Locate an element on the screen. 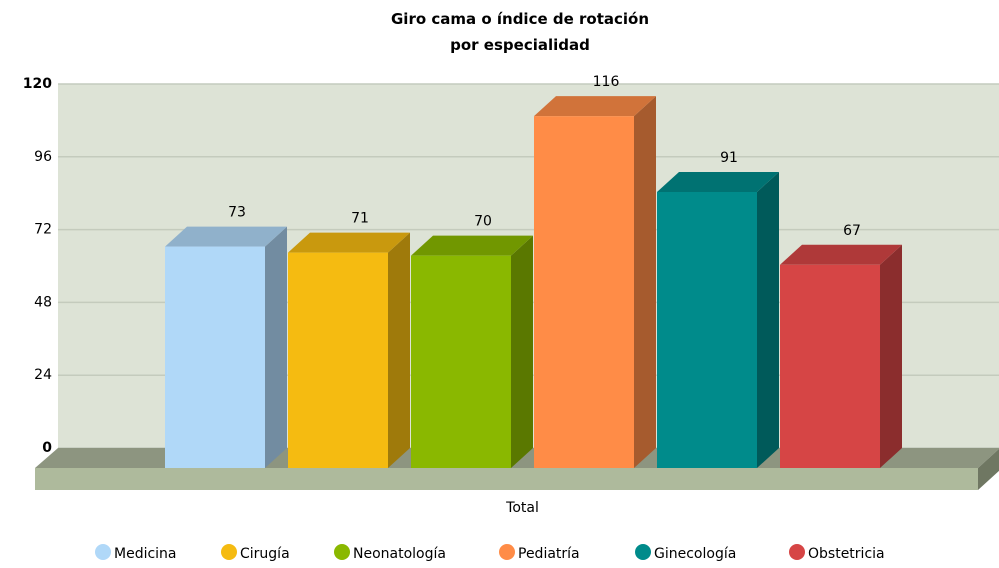 Image resolution: width=999 pixels, height=568 pixels. legend-label: Ginecología is located at coordinates (695, 554).